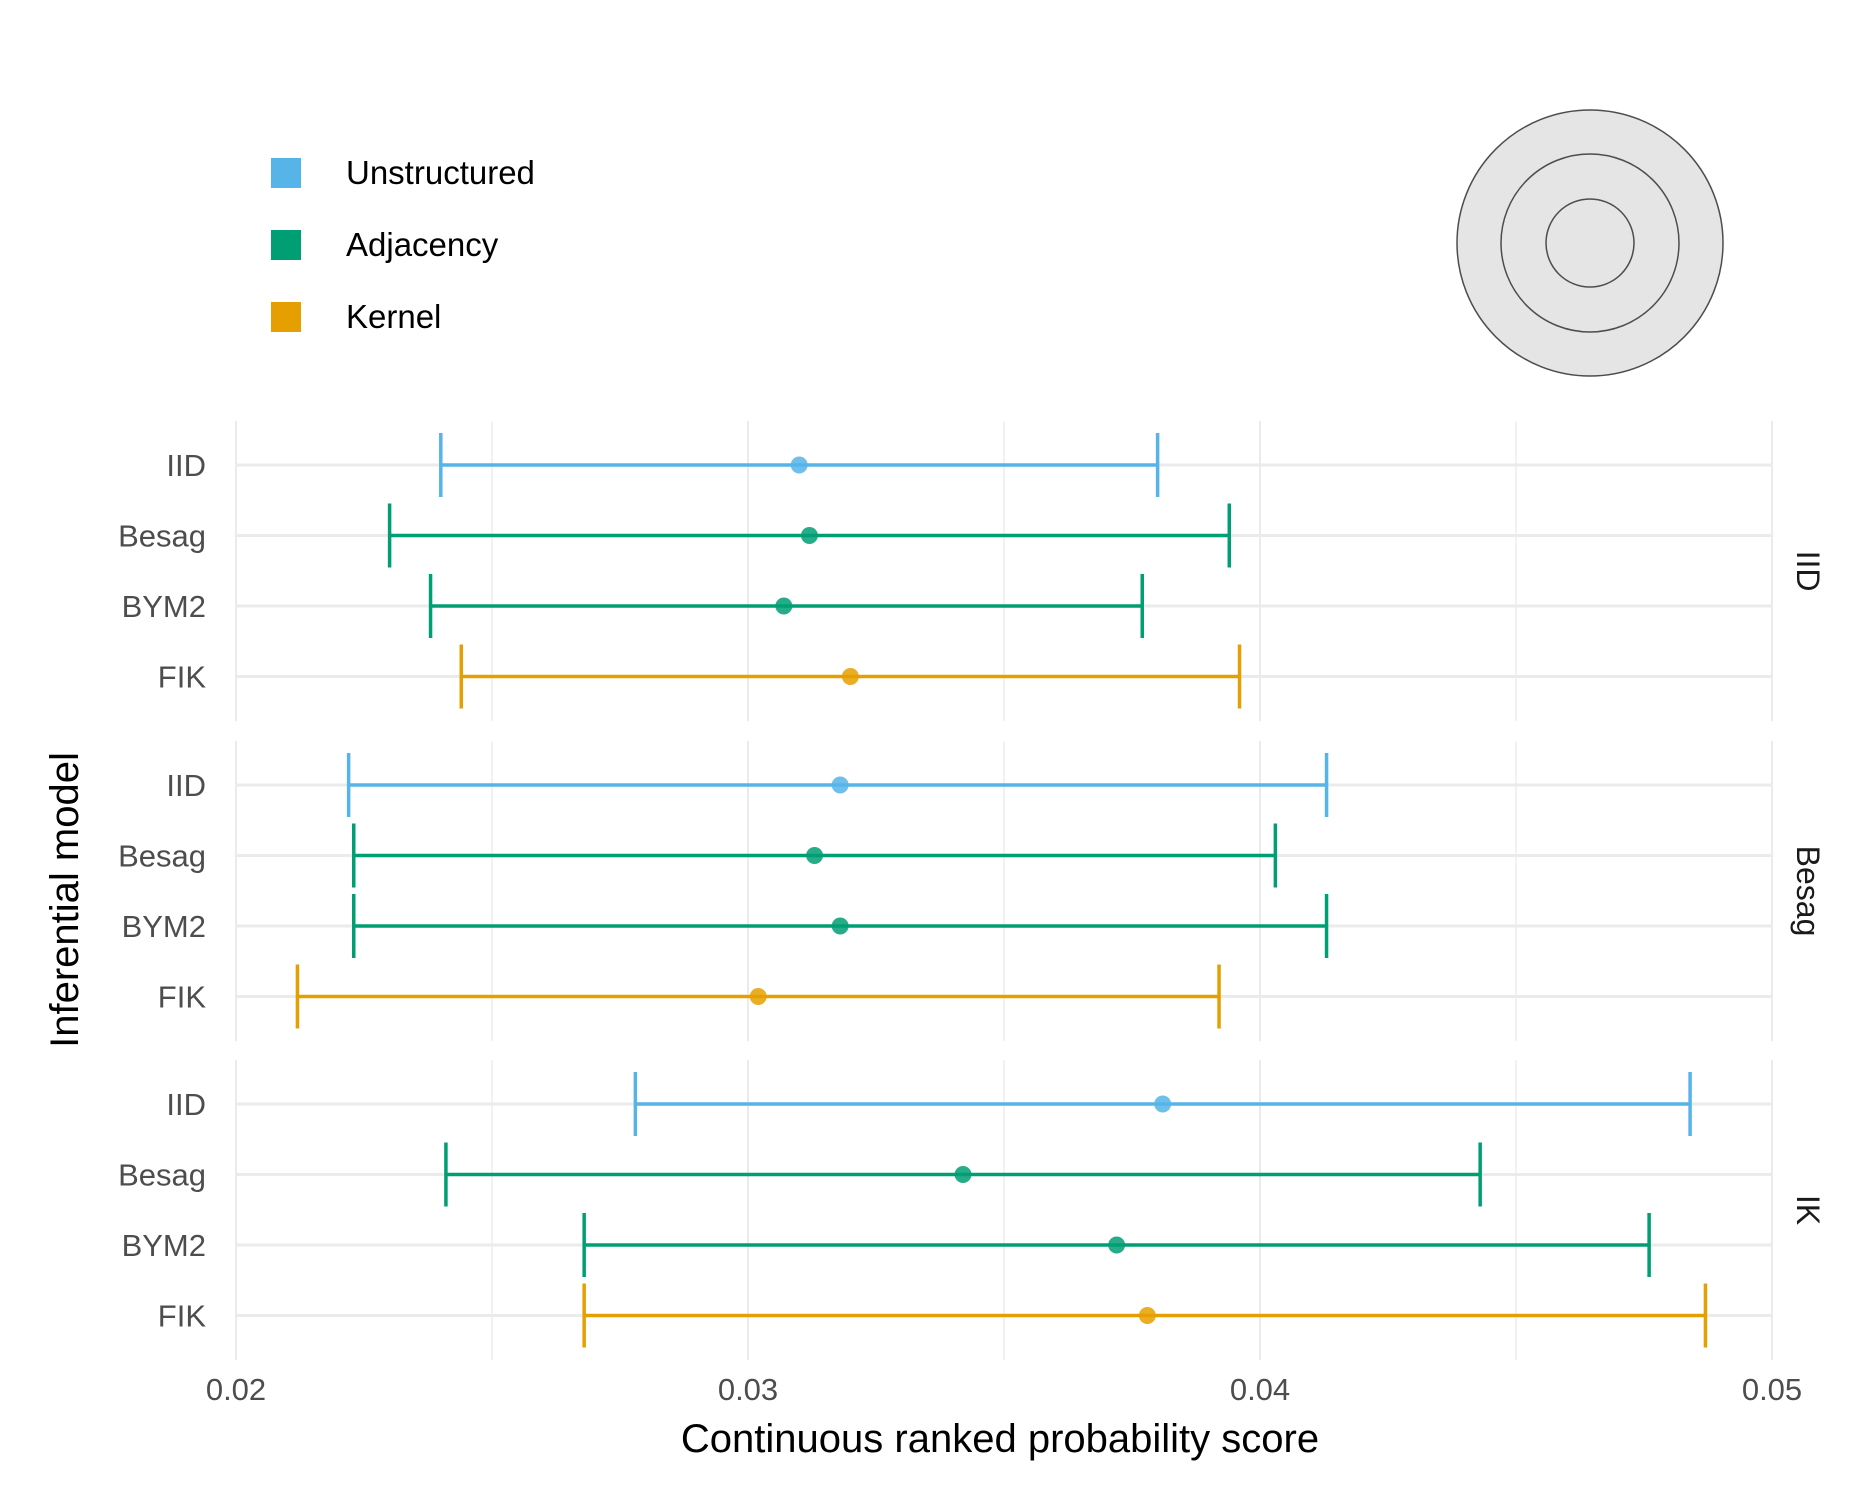 Image resolution: width=1875 pixels, height=1500 pixels. What do you see at coordinates (65, 900) in the screenshot?
I see `y-axis-title: Inferential model` at bounding box center [65, 900].